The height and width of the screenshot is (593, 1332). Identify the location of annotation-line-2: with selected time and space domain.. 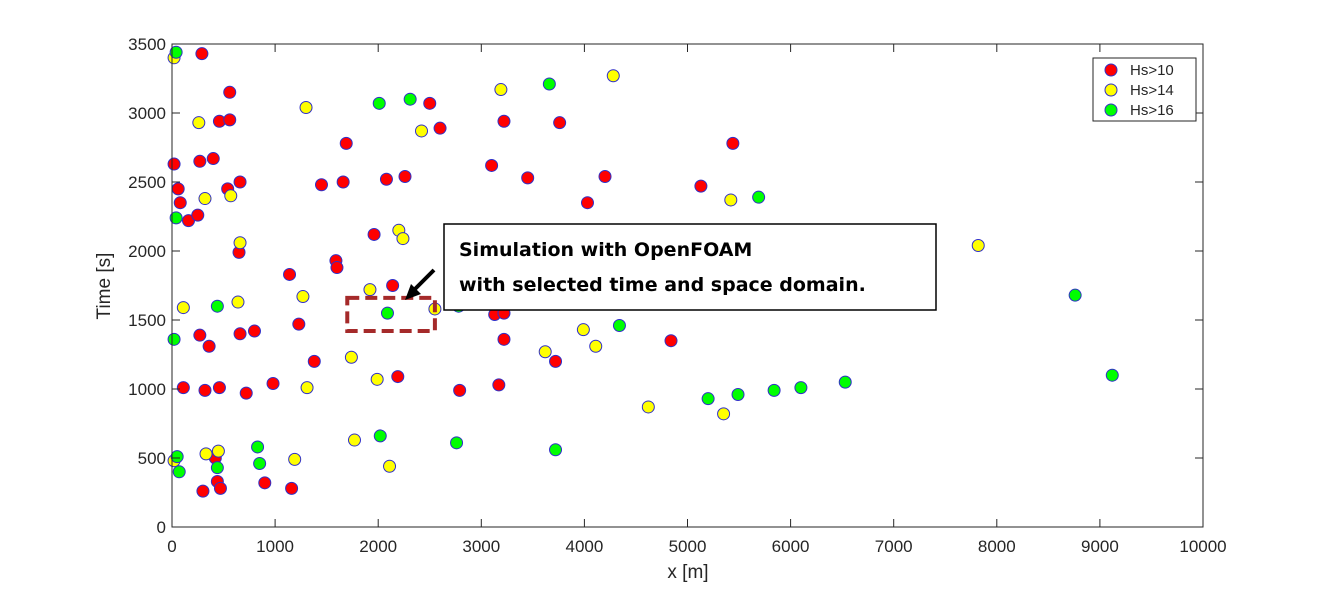
(662, 285).